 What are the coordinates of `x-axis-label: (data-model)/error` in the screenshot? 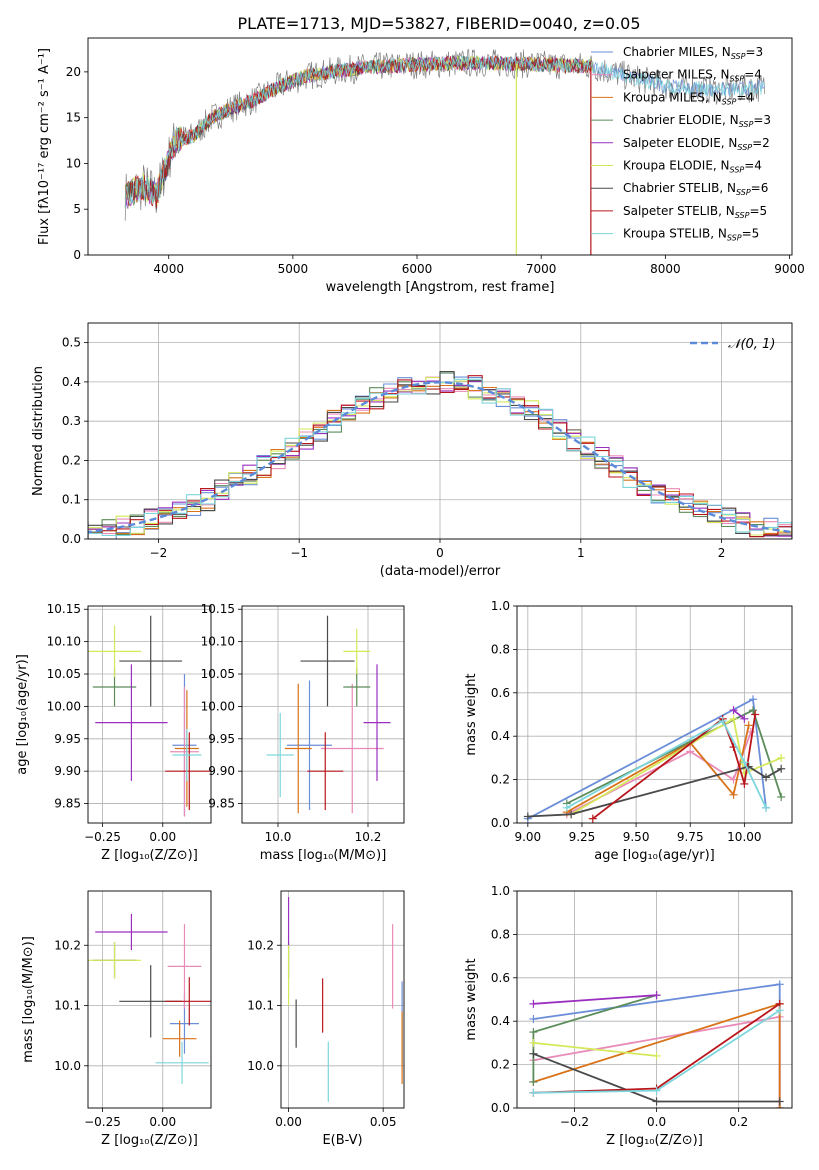 It's located at (440, 571).